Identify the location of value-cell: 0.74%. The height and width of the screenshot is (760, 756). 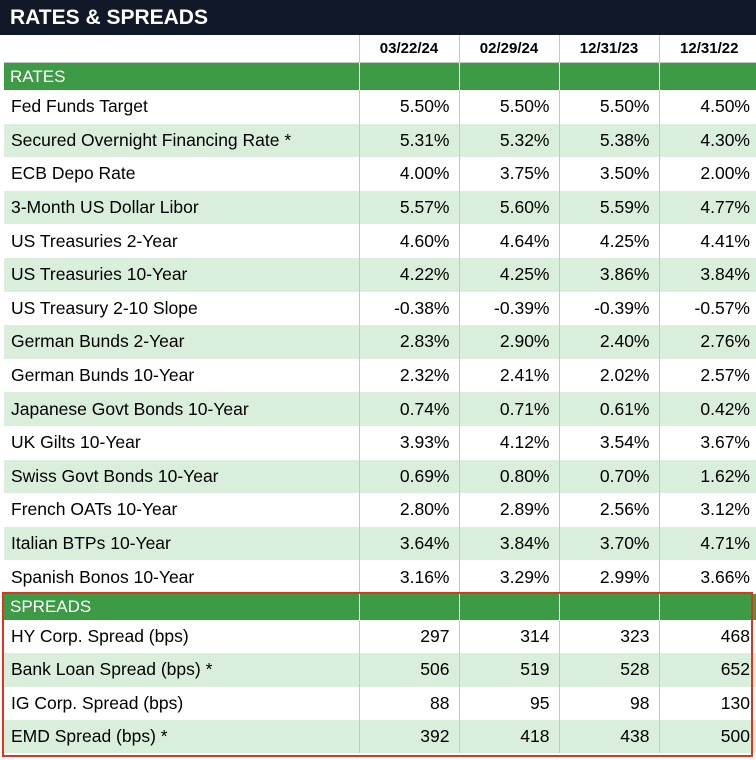
(408, 409).